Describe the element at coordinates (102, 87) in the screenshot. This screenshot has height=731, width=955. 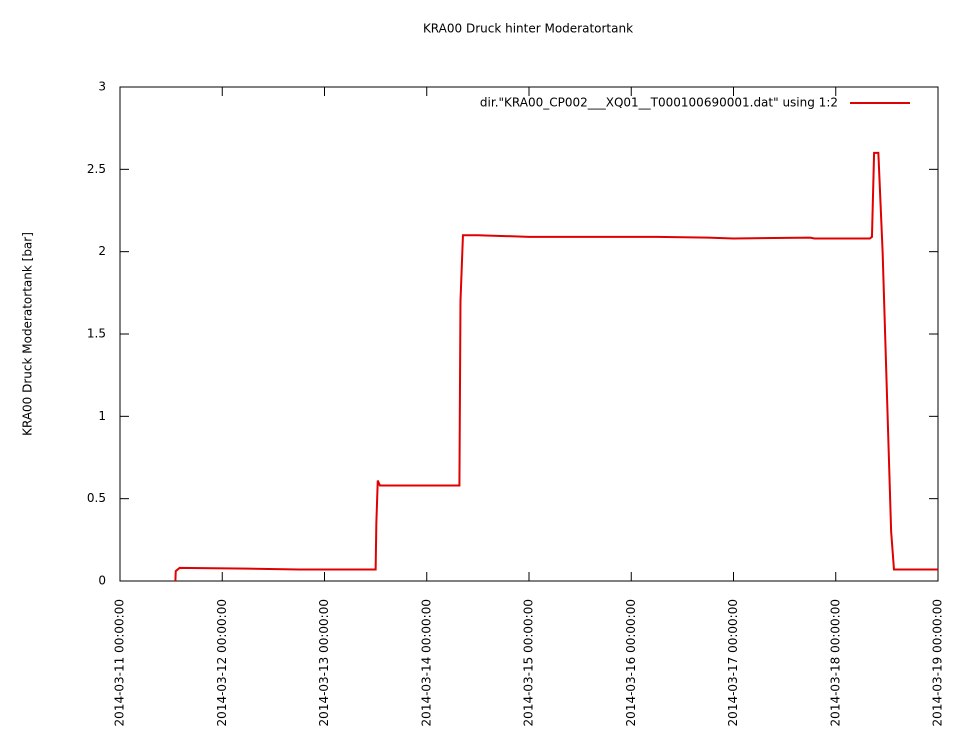
I see `y-tick-label: 3` at that location.